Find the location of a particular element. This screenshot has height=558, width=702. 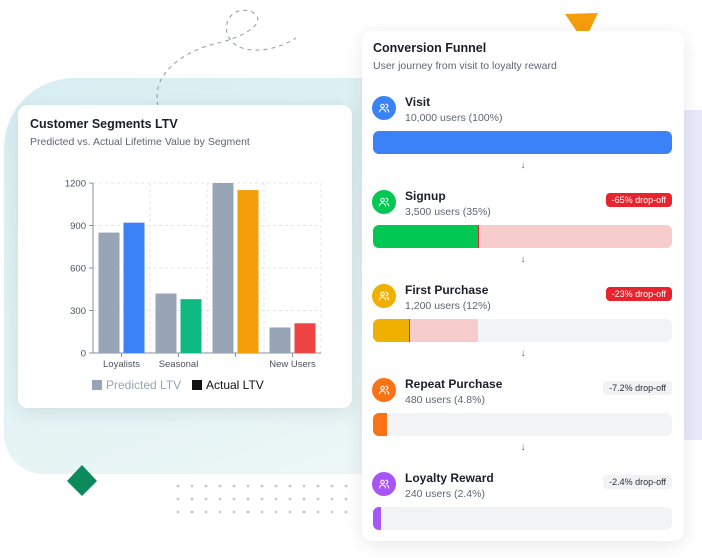

stage-name: First Purchase is located at coordinates (447, 290).